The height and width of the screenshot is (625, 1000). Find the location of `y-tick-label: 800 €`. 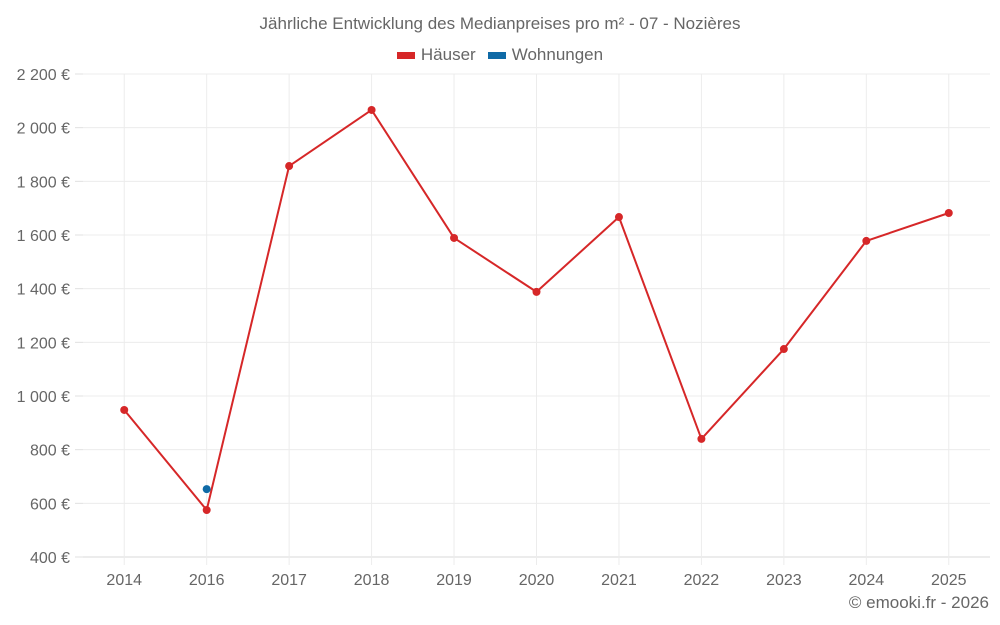

y-tick-label: 800 € is located at coordinates (50, 451).